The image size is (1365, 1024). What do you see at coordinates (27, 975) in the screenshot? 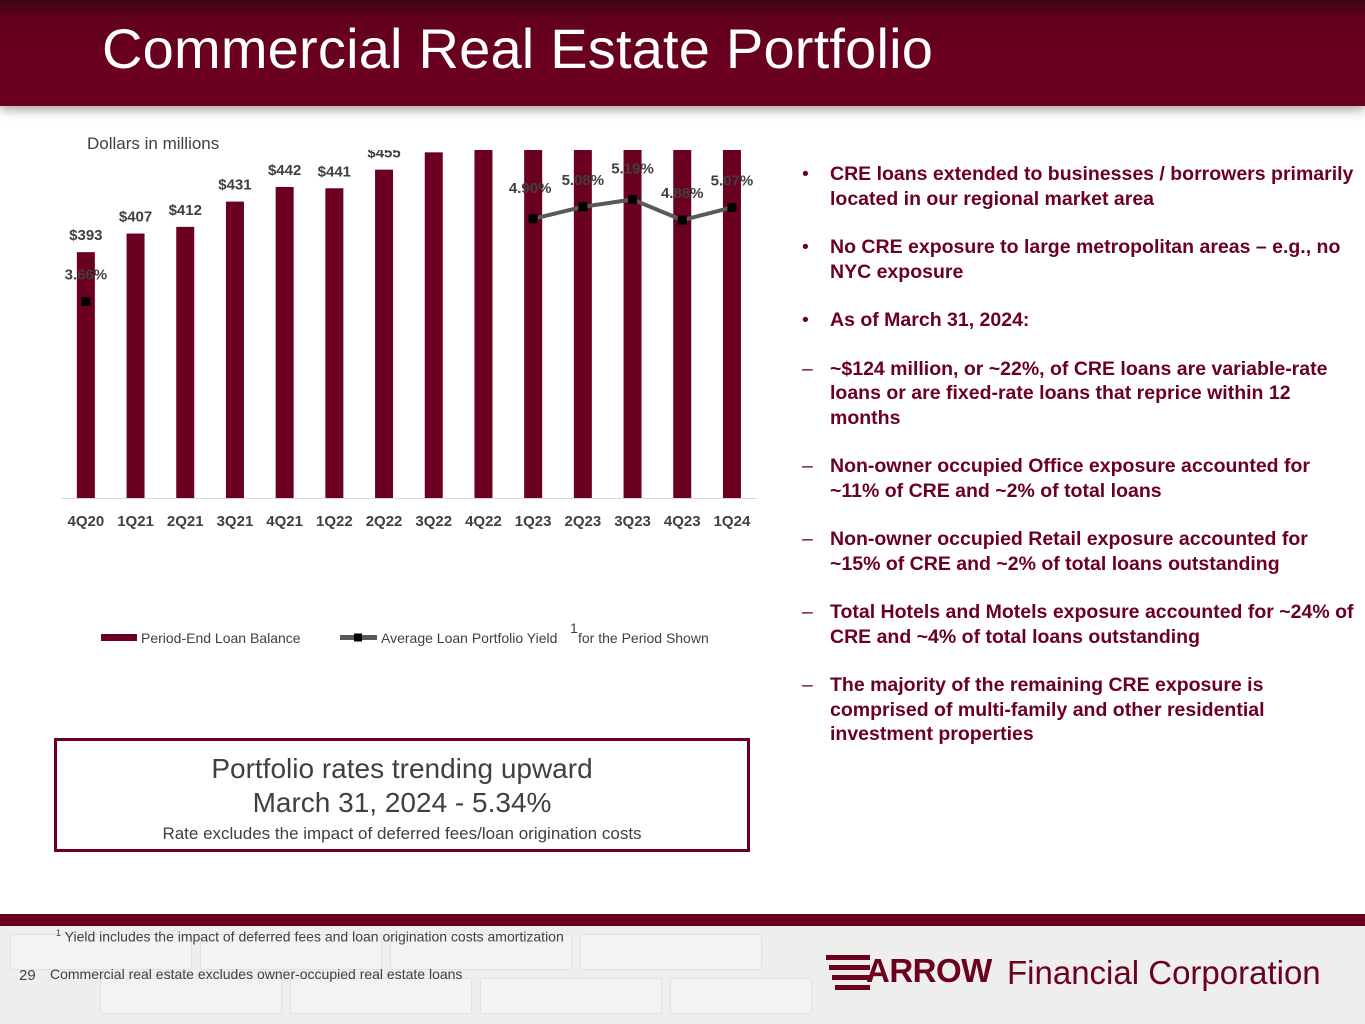
I see `page-number: 29` at bounding box center [27, 975].